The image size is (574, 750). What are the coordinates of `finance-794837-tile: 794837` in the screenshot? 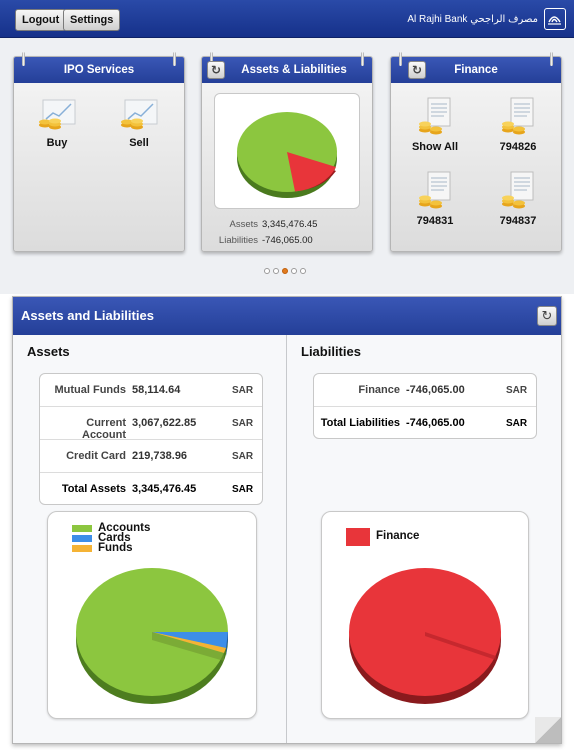 It's located at (518, 199).